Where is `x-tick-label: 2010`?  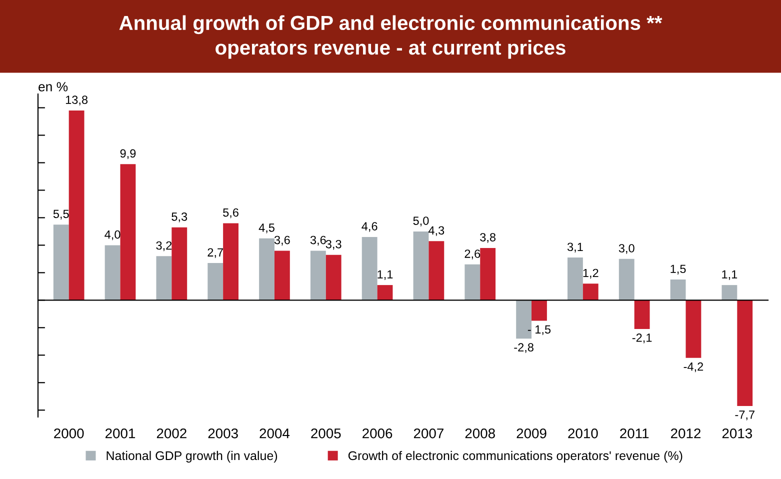
x-tick-label: 2010 is located at coordinates (583, 433).